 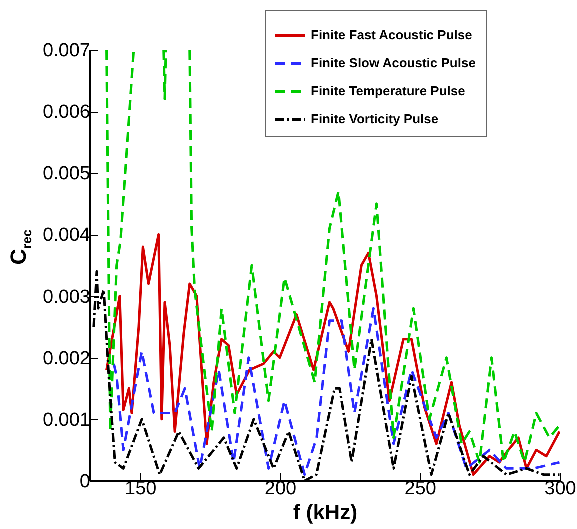 I want to click on y-tick-label: 0.003, so click(x=66, y=297).